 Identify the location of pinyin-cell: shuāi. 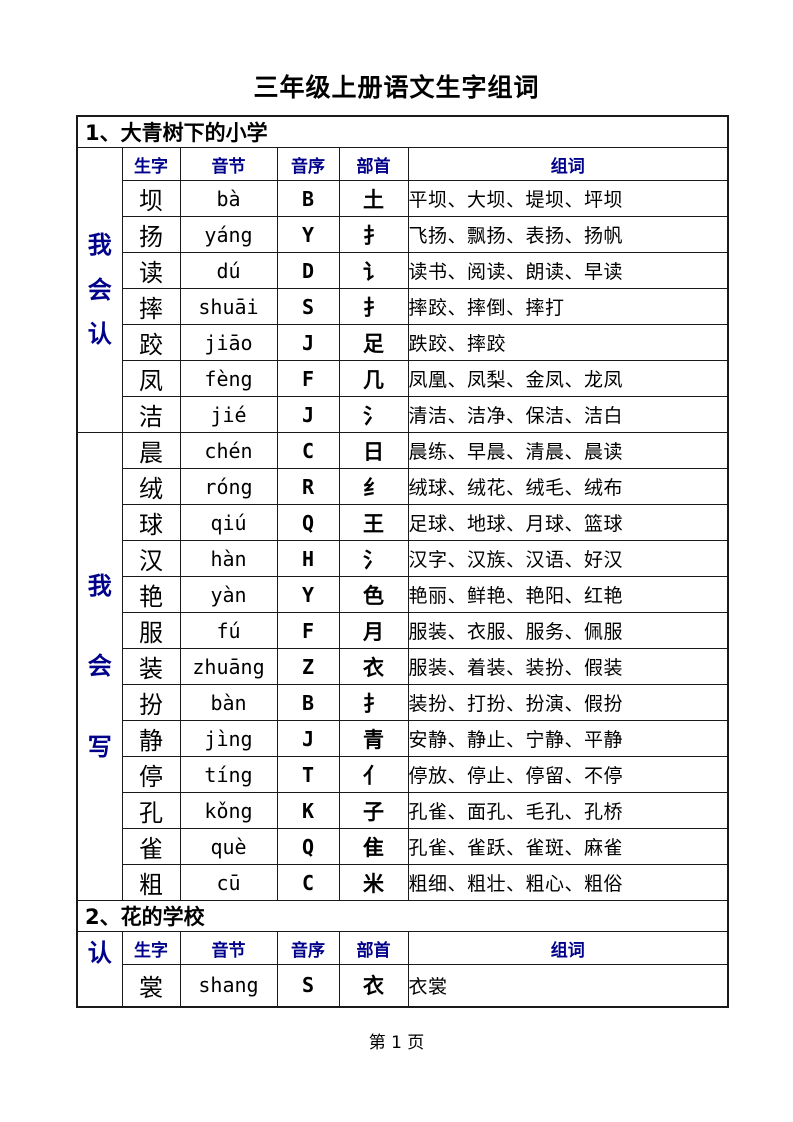
(228, 306).